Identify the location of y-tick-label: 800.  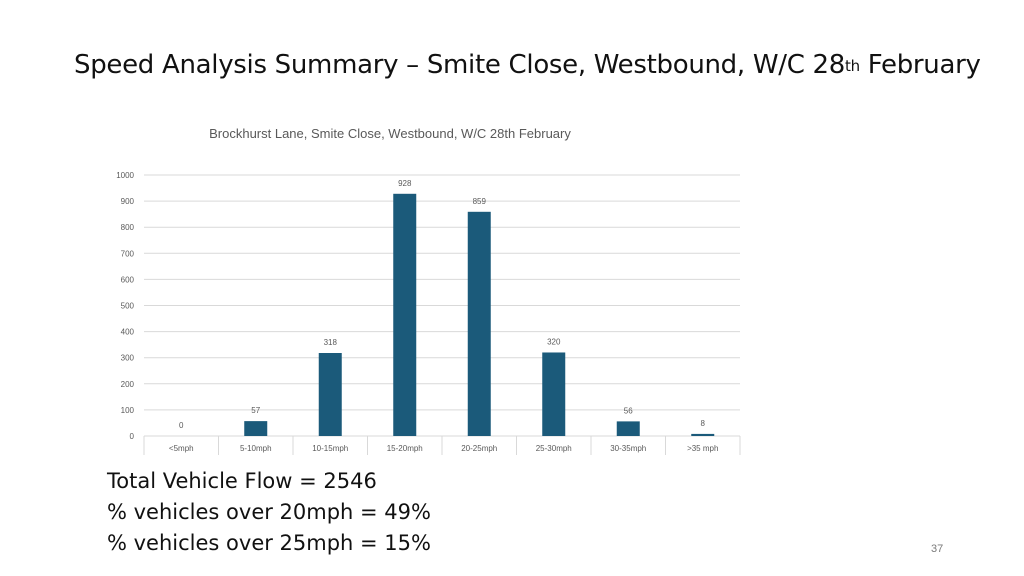
(128, 227).